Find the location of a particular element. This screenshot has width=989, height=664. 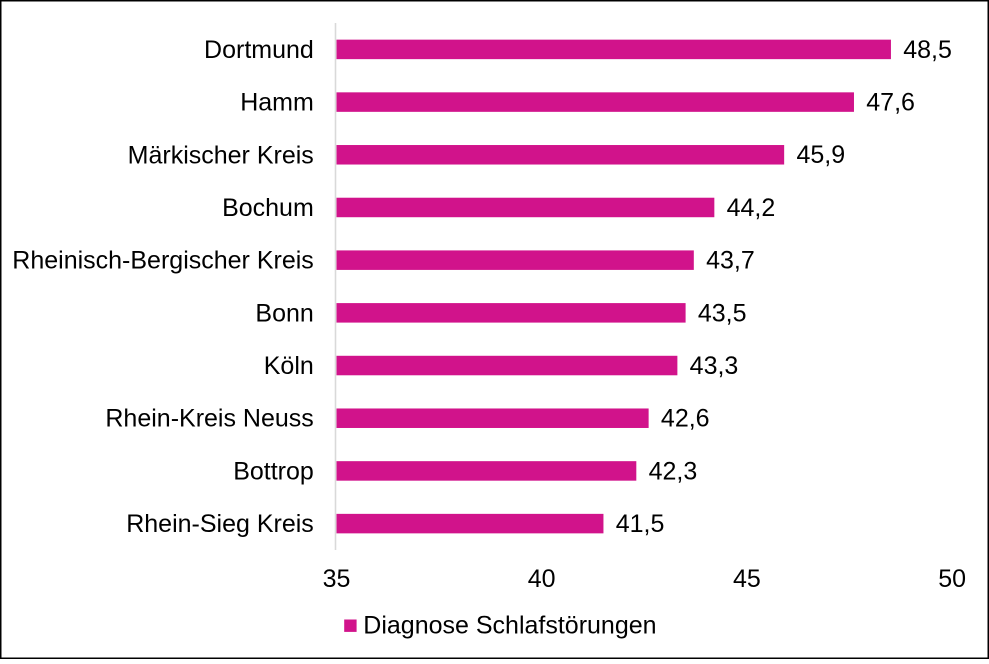

svg-text: Rhein-Kreis Neuss is located at coordinates (209, 419).